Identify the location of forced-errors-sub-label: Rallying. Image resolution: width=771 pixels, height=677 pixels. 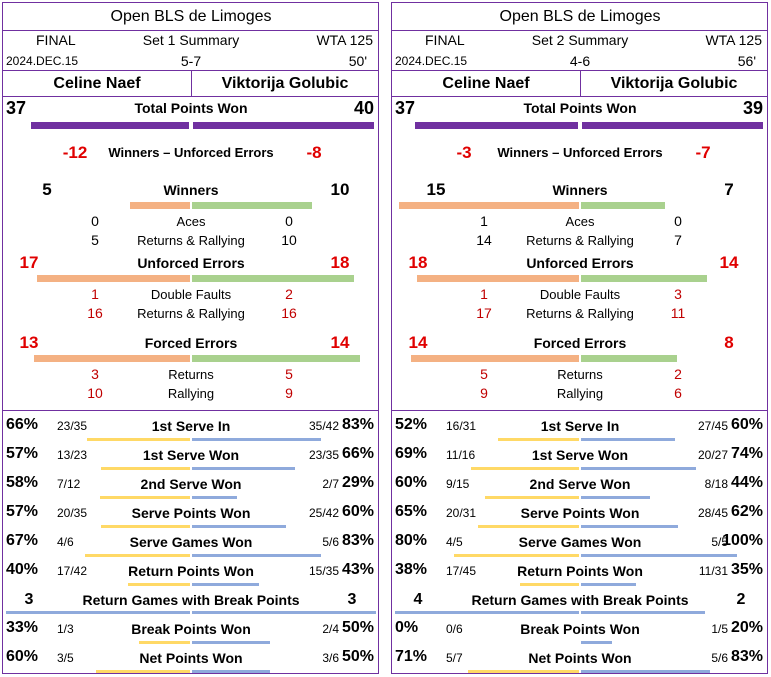
(580, 393).